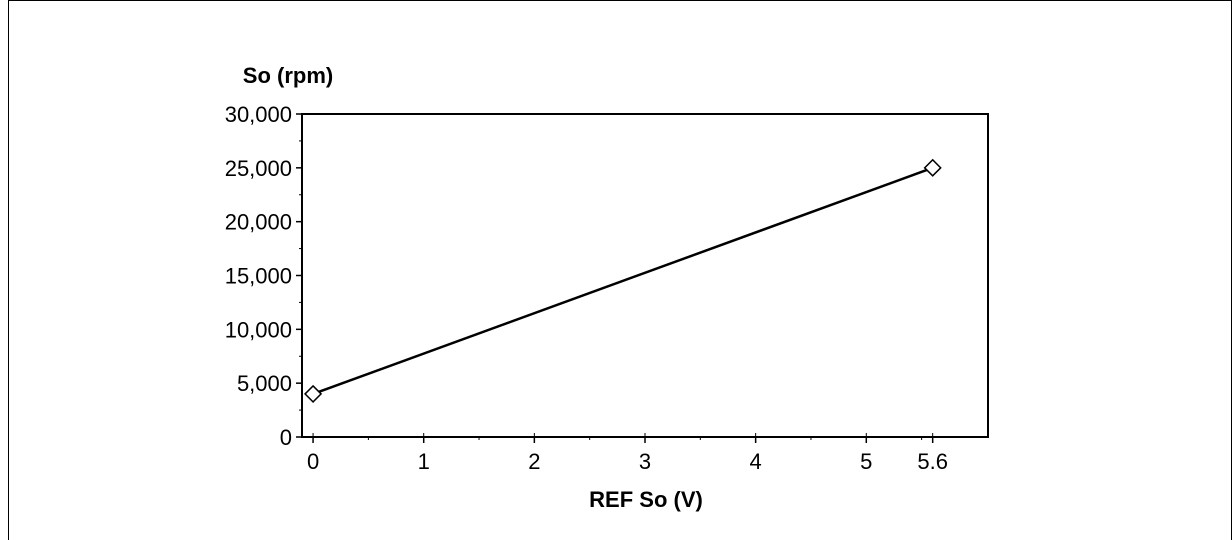  What do you see at coordinates (534, 461) in the screenshot?
I see `x-tick-label: 2` at bounding box center [534, 461].